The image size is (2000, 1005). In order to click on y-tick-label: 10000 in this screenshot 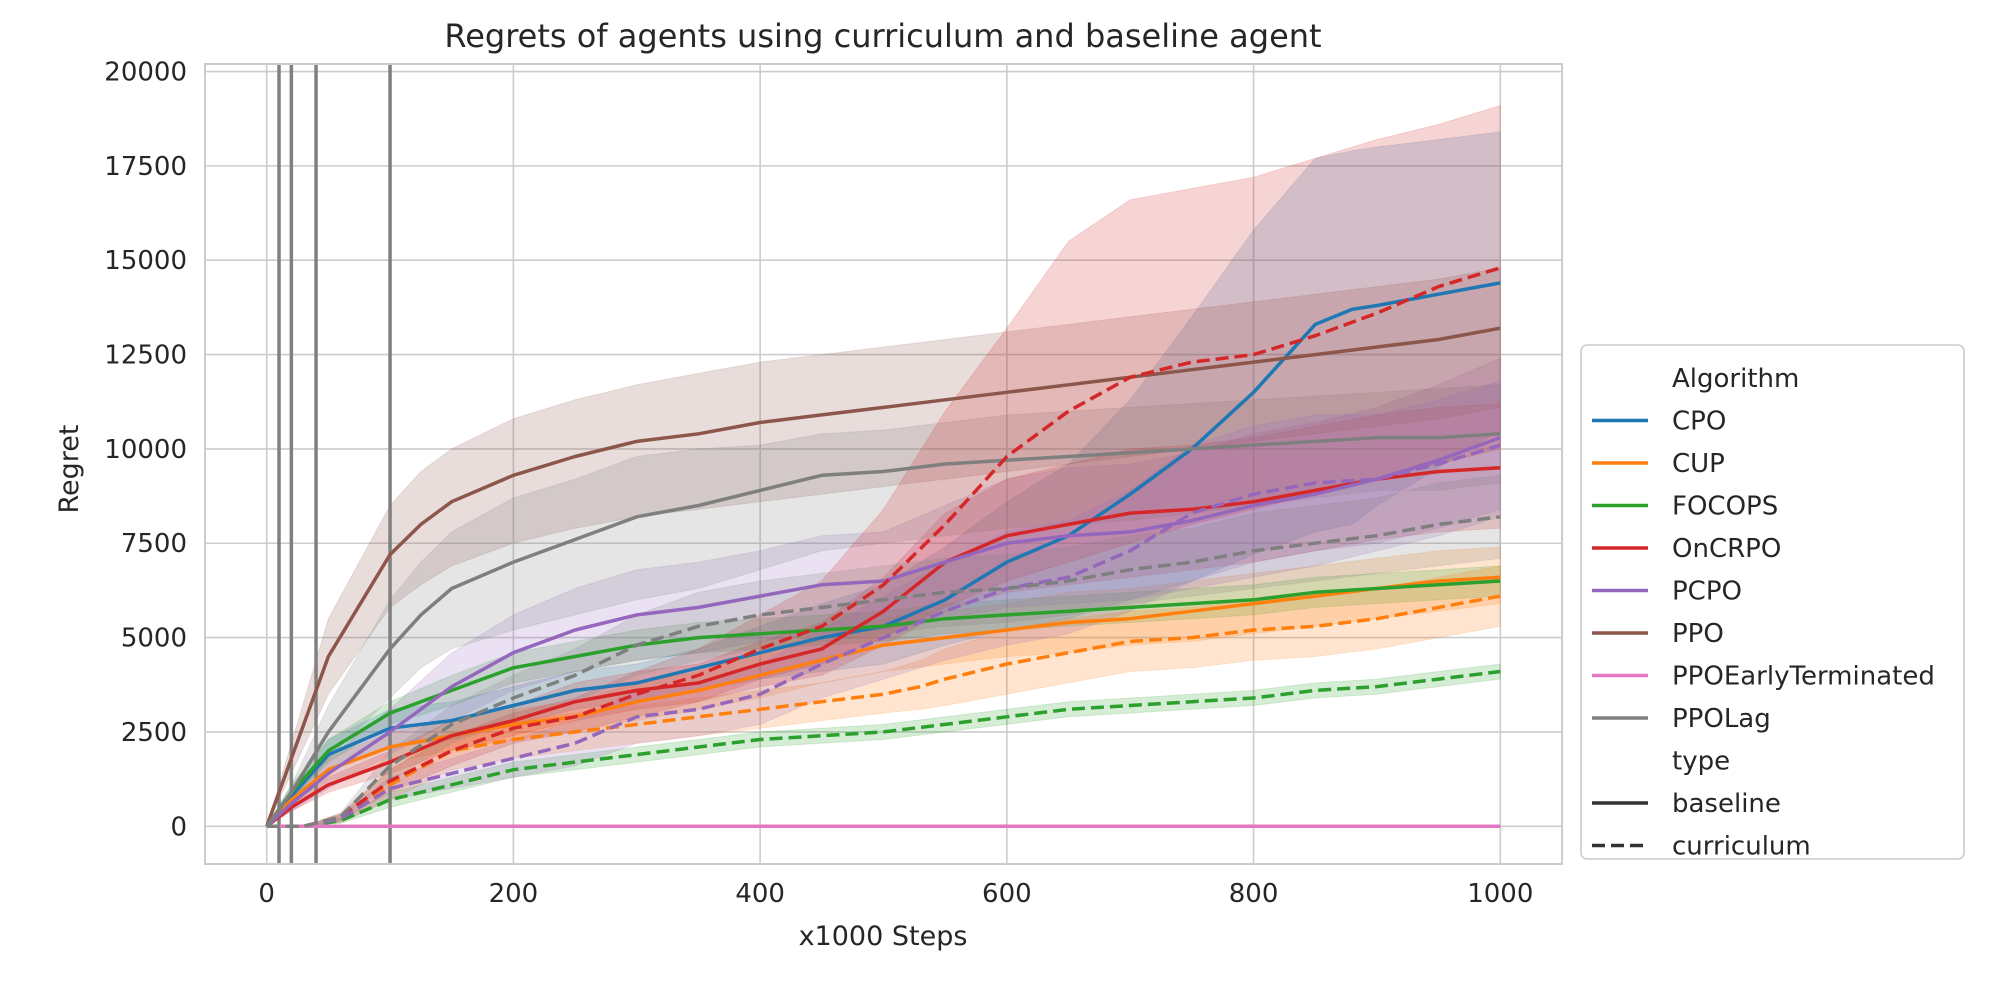, I will do `click(145, 450)`.